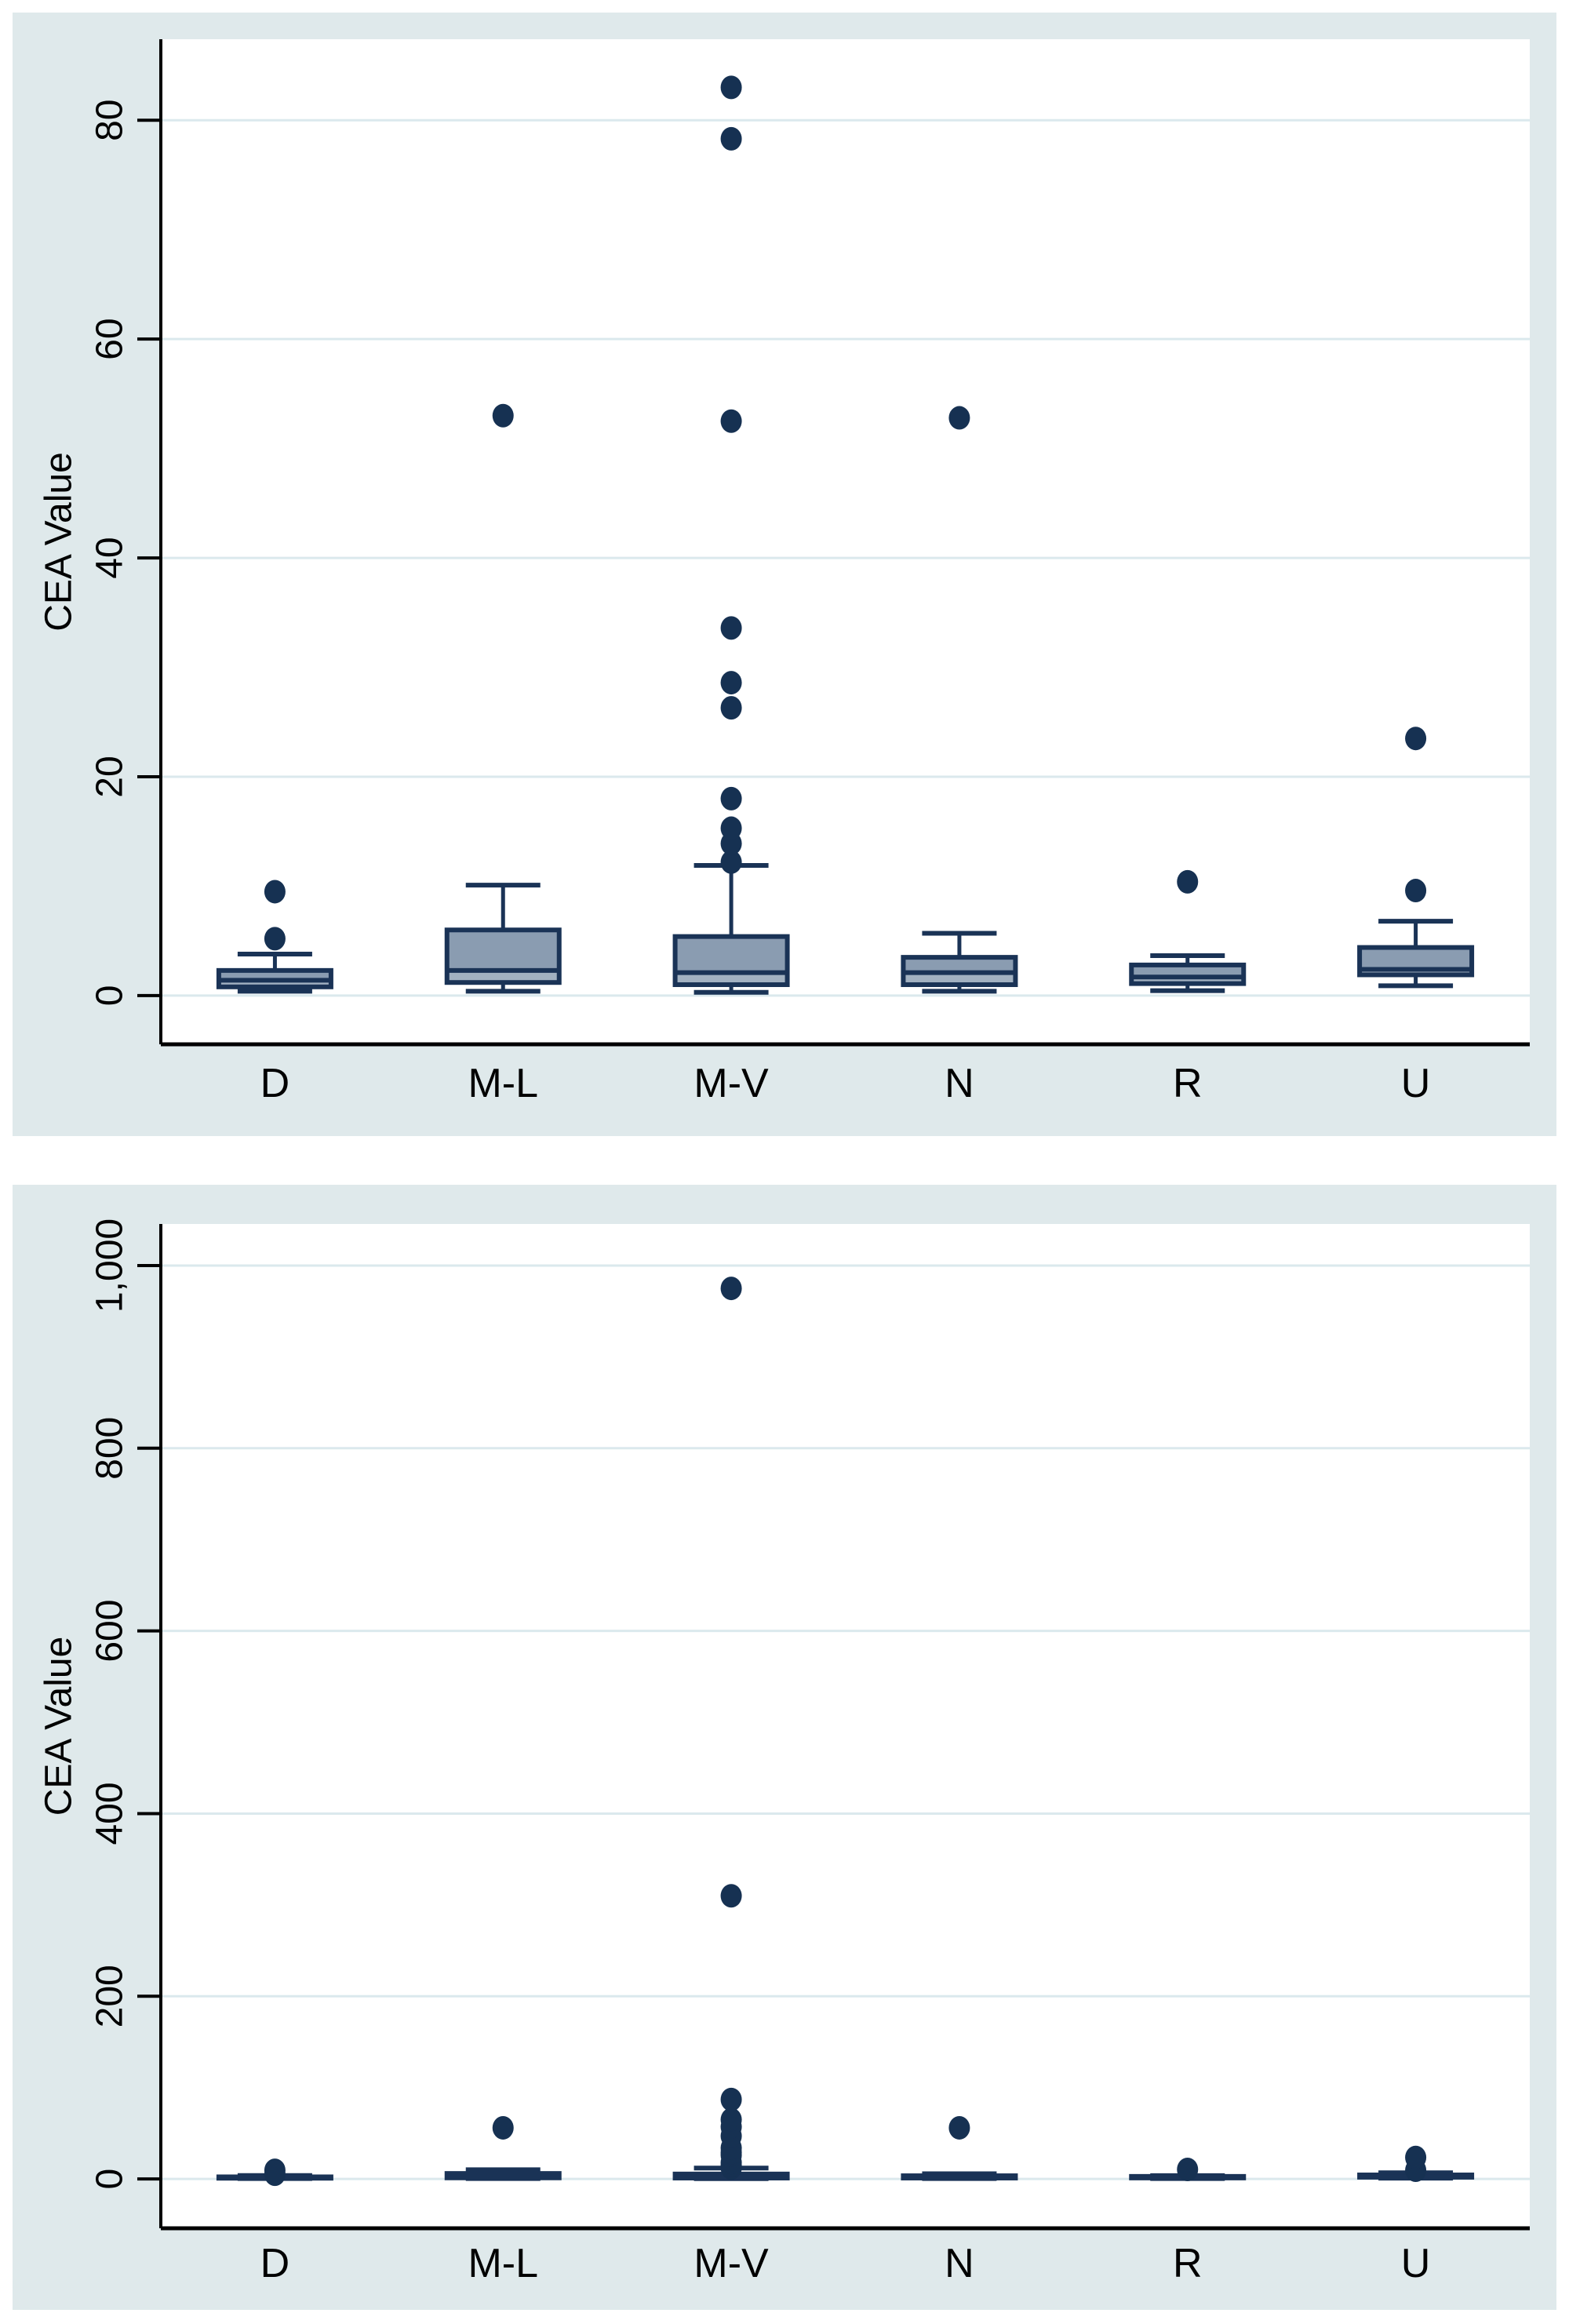 Image resolution: width=1569 pixels, height=2324 pixels. Describe the element at coordinates (110, 1265) in the screenshot. I see `y-tick-label: 1,000` at that location.